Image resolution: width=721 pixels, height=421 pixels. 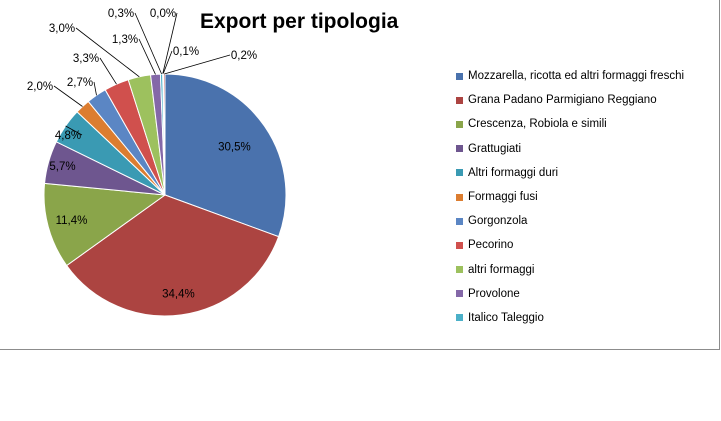 I want to click on legend-item-4: Altri formaggi duri, so click(x=587, y=173).